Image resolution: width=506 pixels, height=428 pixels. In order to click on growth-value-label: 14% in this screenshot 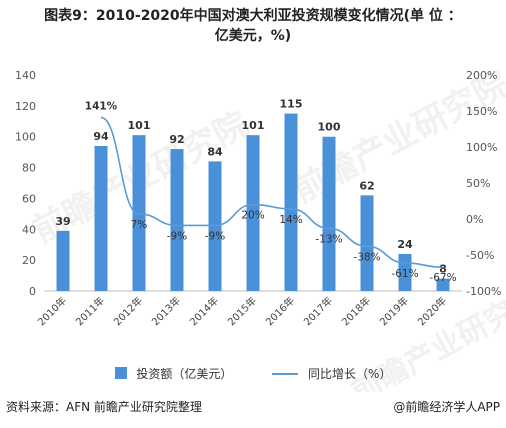, I will do `click(290, 220)`.